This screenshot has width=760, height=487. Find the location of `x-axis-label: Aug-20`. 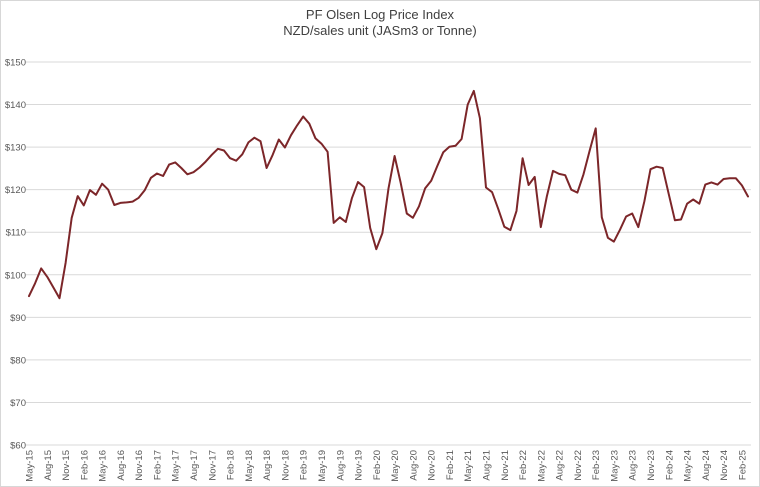

x-axis-label: Aug-20 is located at coordinates (413, 465).